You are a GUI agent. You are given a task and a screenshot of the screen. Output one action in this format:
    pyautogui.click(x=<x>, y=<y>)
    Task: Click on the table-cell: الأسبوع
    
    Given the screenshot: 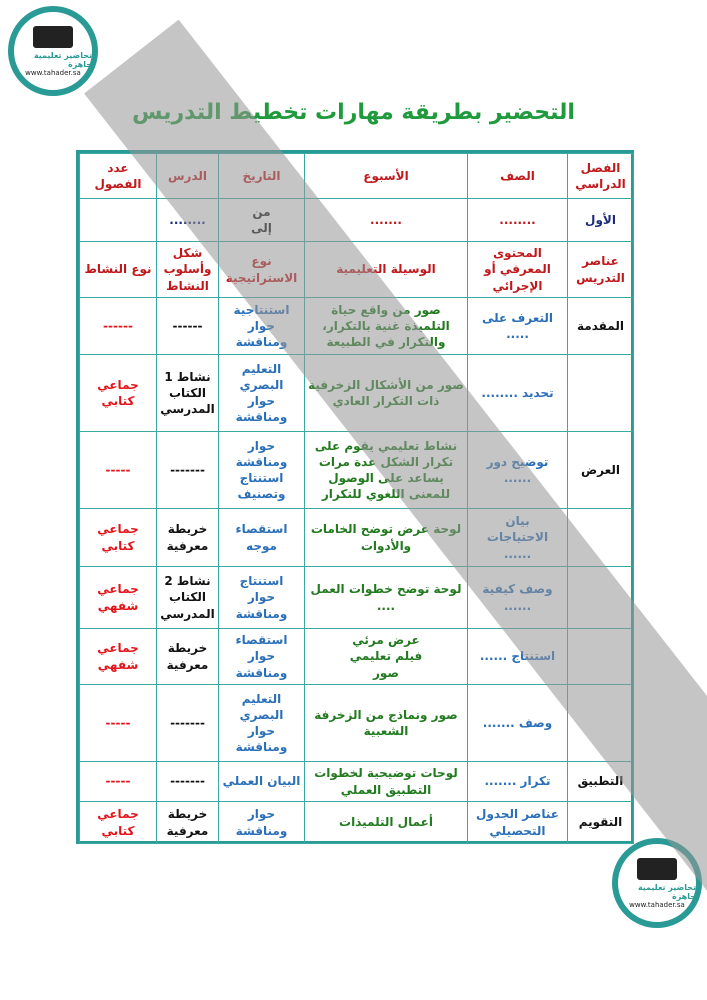 What is the action you would take?
    pyautogui.click(x=386, y=176)
    